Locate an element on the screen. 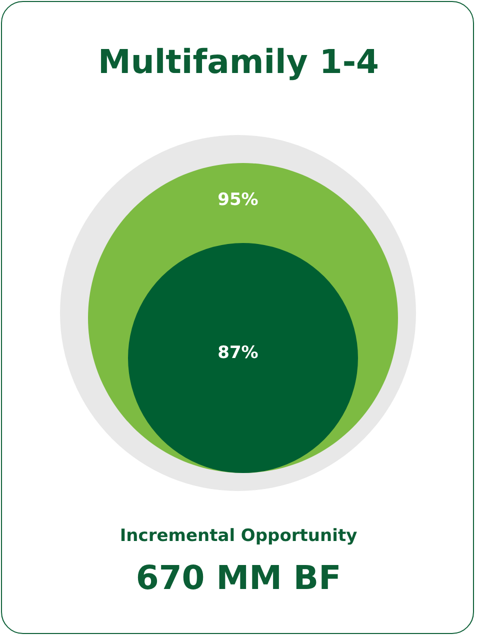 The width and height of the screenshot is (477, 637). text: Incremental Opportunity is located at coordinates (238, 536).